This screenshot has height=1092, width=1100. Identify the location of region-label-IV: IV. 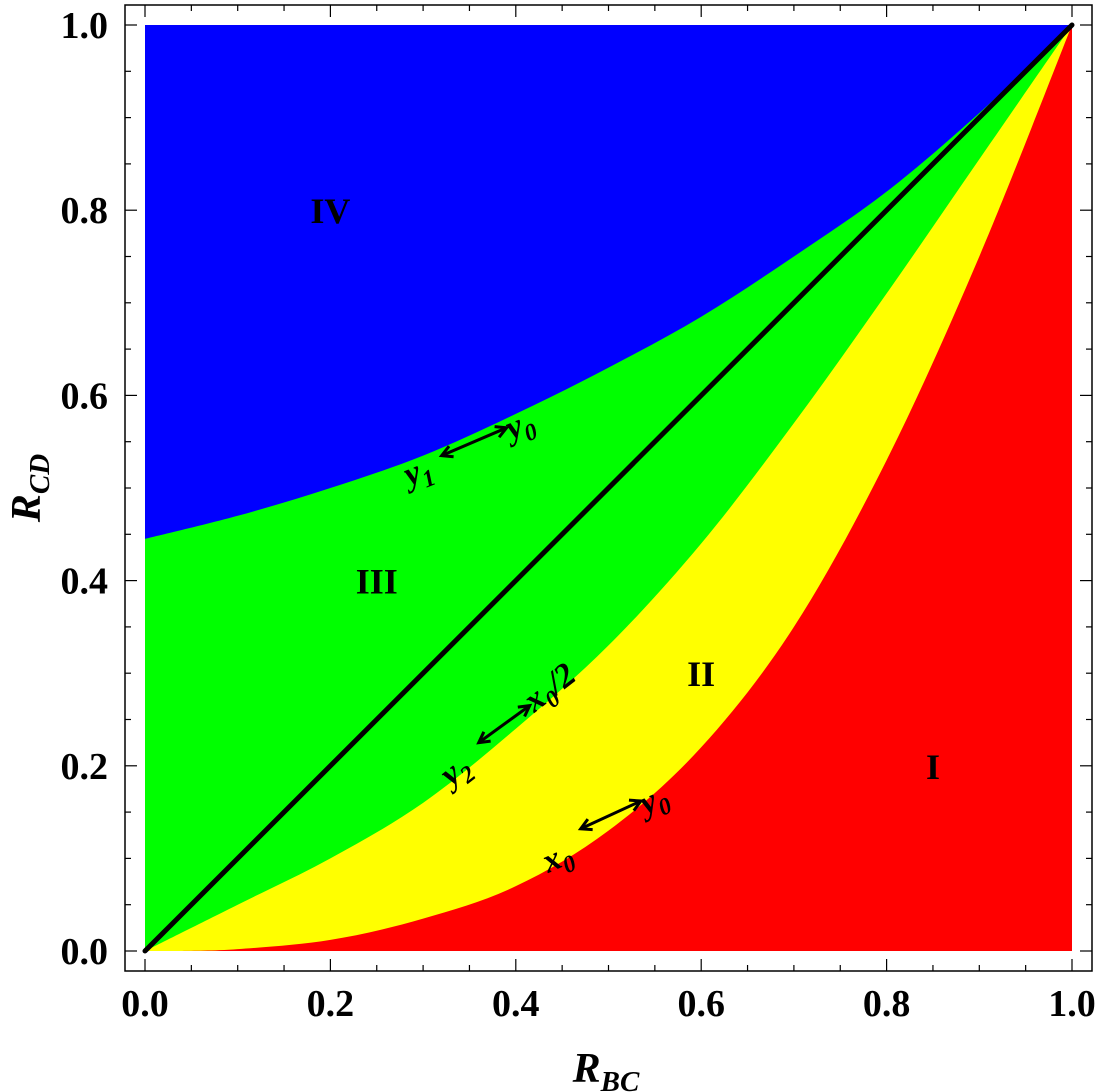
(330, 211).